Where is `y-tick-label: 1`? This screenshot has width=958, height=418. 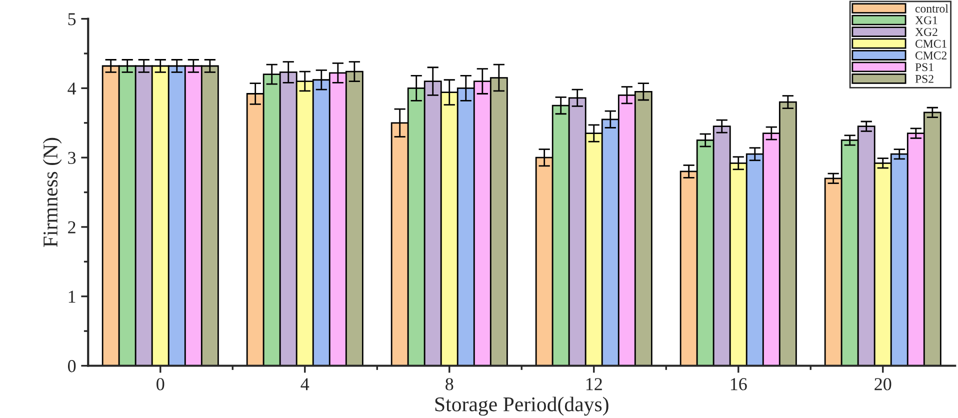
y-tick-label: 1 is located at coordinates (72, 296).